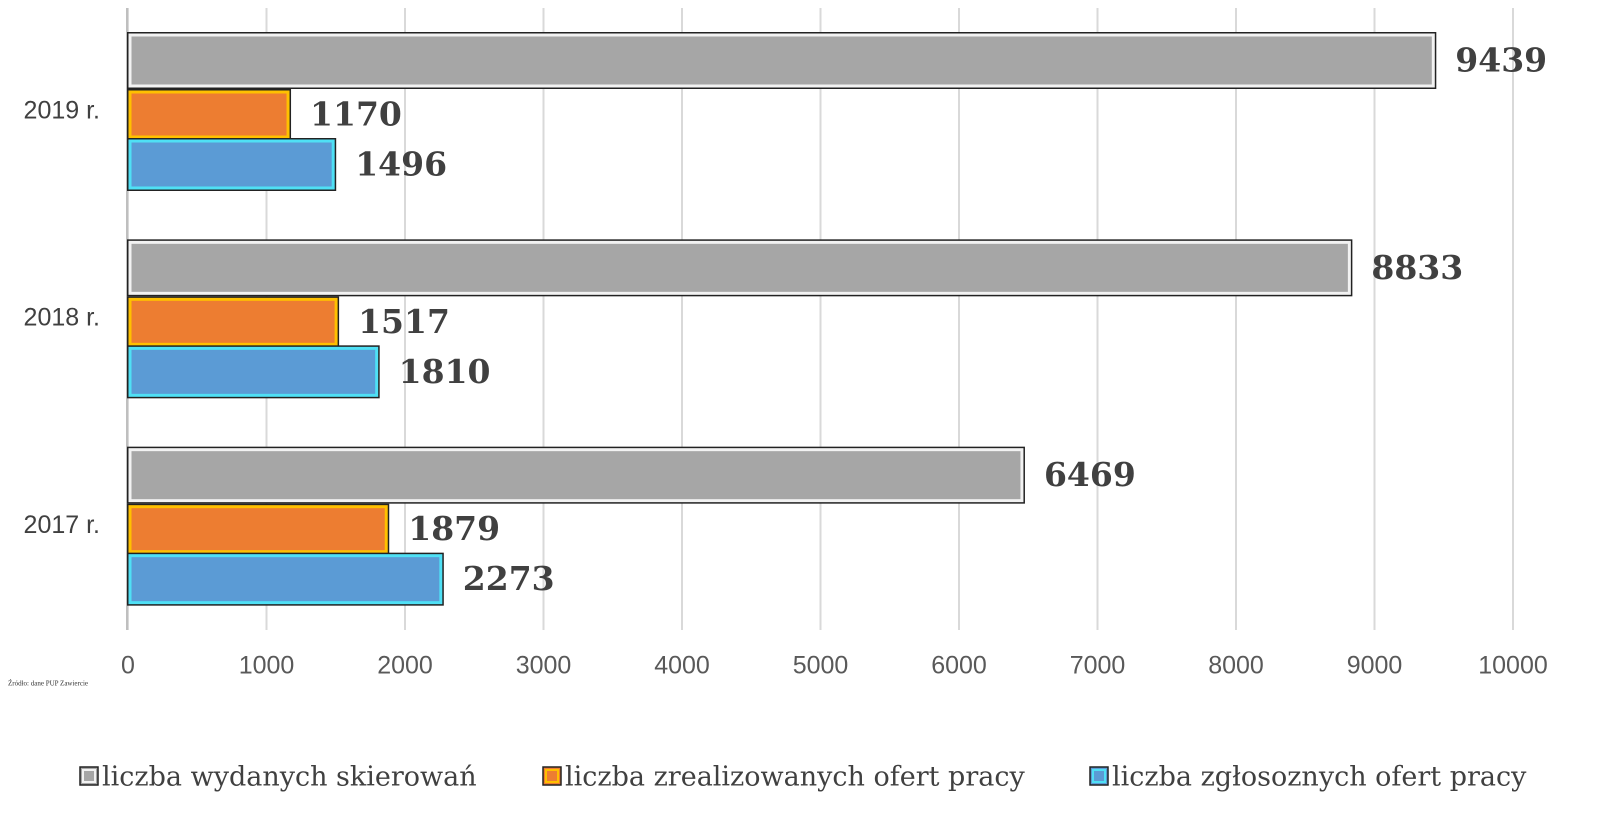  What do you see at coordinates (1319, 777) in the screenshot?
I see `legend-label: liczba zgłosoznych ofert pracy` at bounding box center [1319, 777].